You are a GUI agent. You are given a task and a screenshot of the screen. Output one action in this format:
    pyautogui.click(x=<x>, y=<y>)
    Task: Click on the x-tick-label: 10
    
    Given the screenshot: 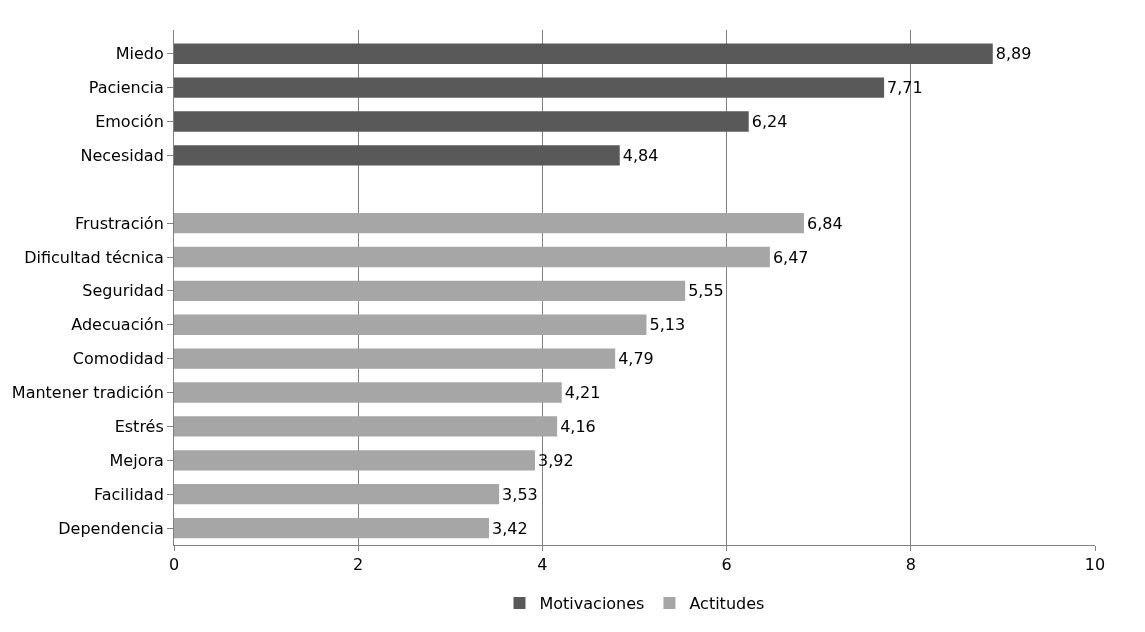 What is the action you would take?
    pyautogui.click(x=1095, y=565)
    